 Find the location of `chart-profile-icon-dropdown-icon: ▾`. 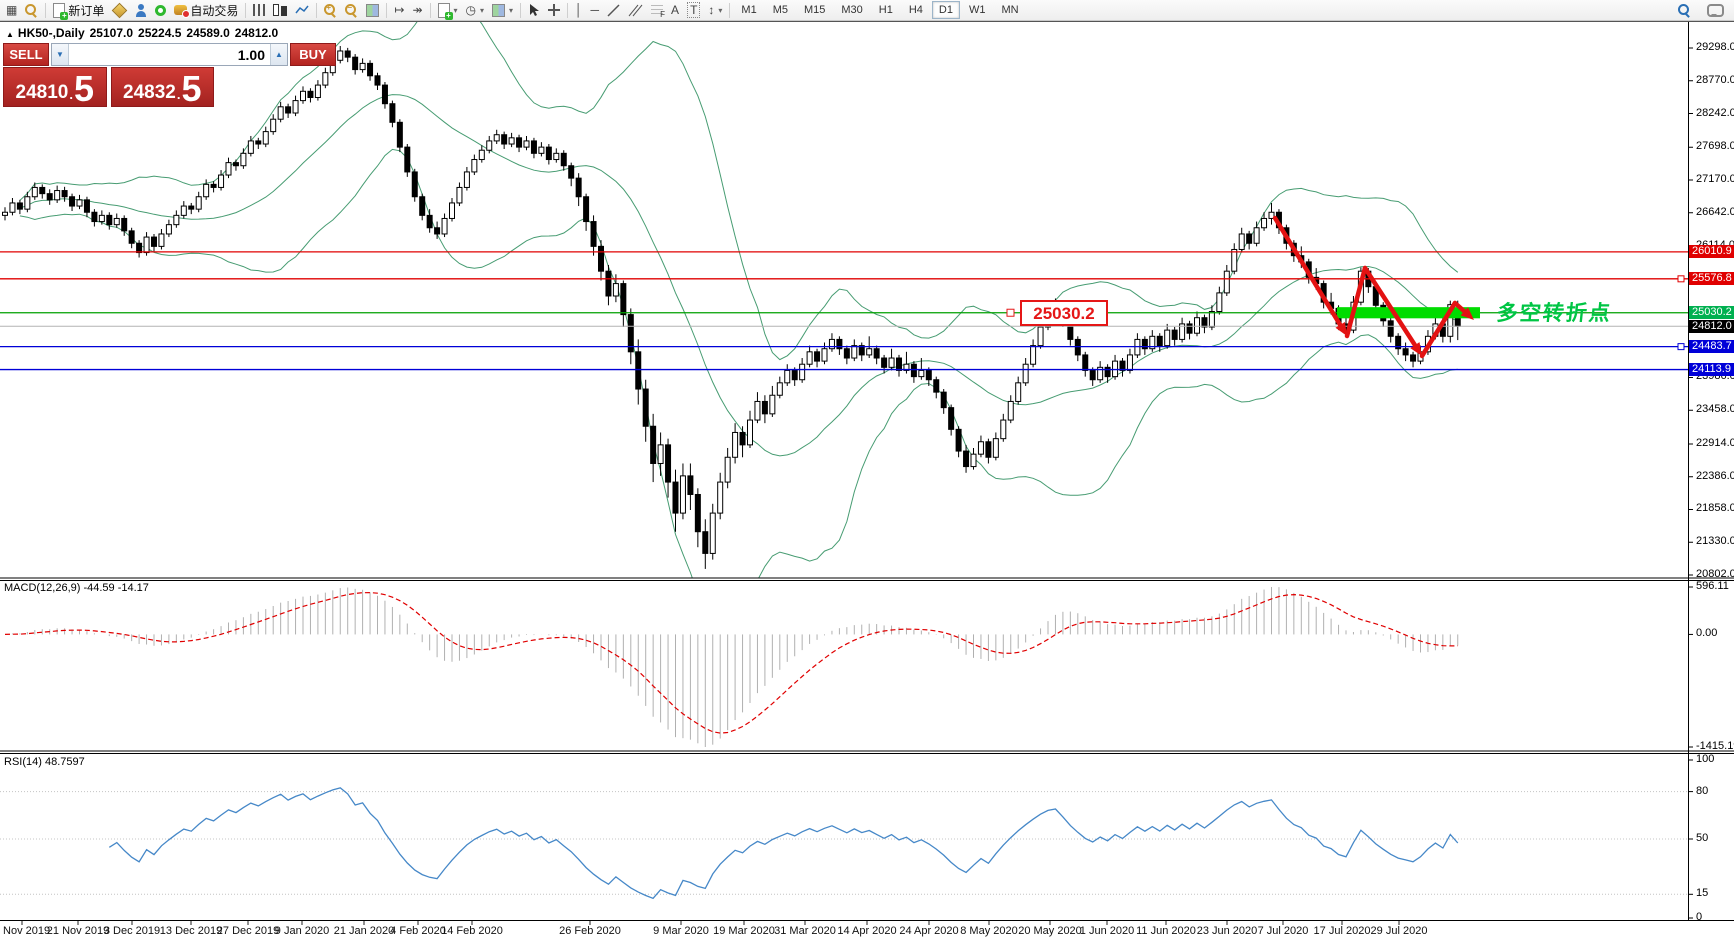

chart-profile-icon-dropdown-icon: ▾ is located at coordinates (511, 10).